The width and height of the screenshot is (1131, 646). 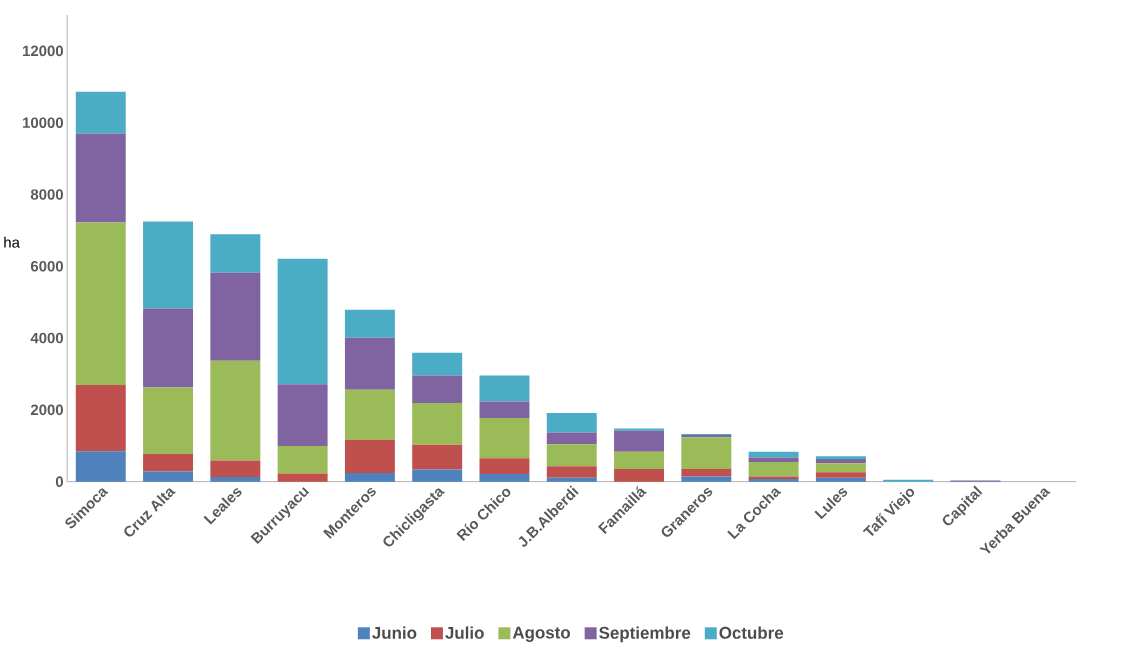 I want to click on y-tick-label: 0, so click(x=59, y=482).